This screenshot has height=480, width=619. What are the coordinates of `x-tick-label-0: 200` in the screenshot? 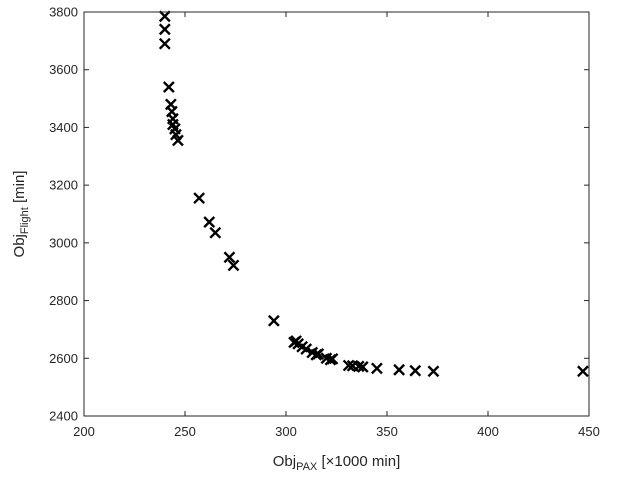 It's located at (84, 431).